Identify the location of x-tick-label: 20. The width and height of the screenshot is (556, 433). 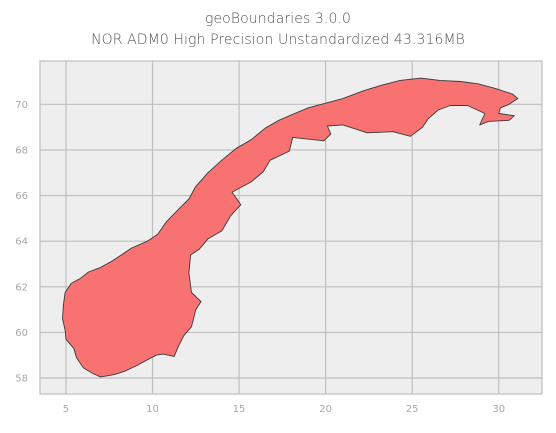
(325, 409).